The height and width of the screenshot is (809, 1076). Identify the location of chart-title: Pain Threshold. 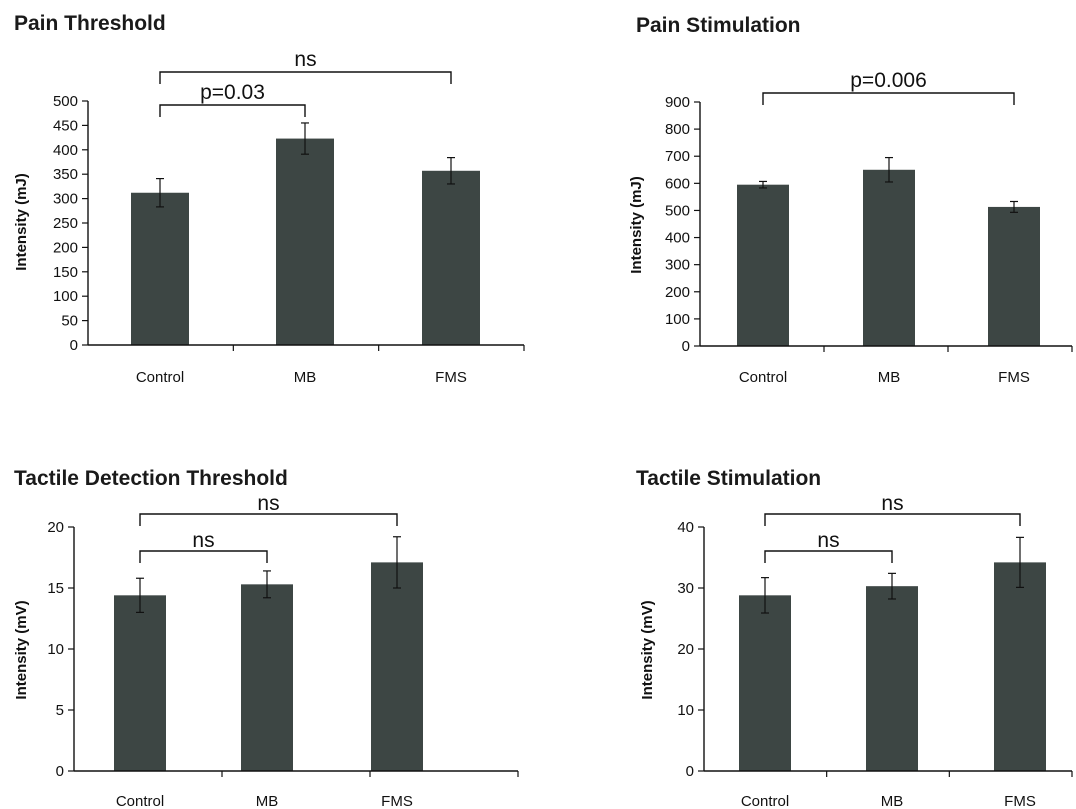
(90, 23).